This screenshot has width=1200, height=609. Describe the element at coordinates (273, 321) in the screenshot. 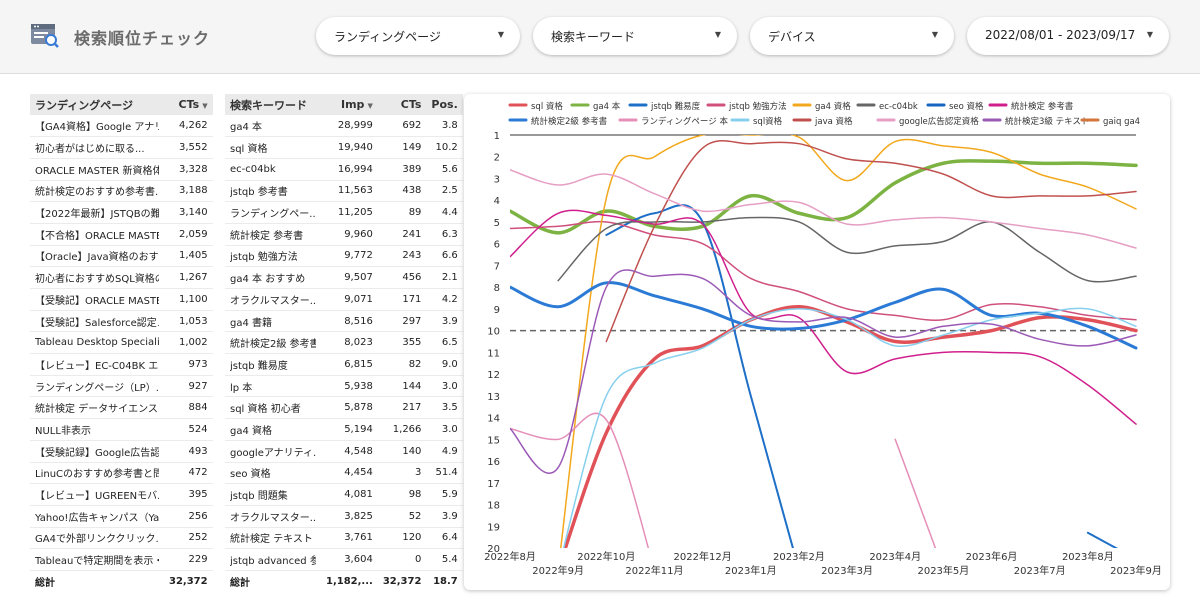

I see `keyword-cell: ga4 書籍` at that location.